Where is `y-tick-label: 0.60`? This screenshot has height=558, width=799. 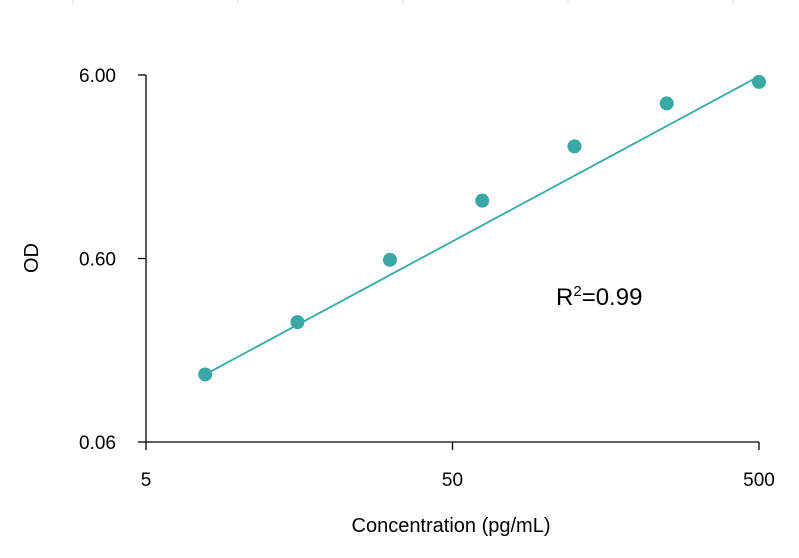 y-tick-label: 0.60 is located at coordinates (97, 260).